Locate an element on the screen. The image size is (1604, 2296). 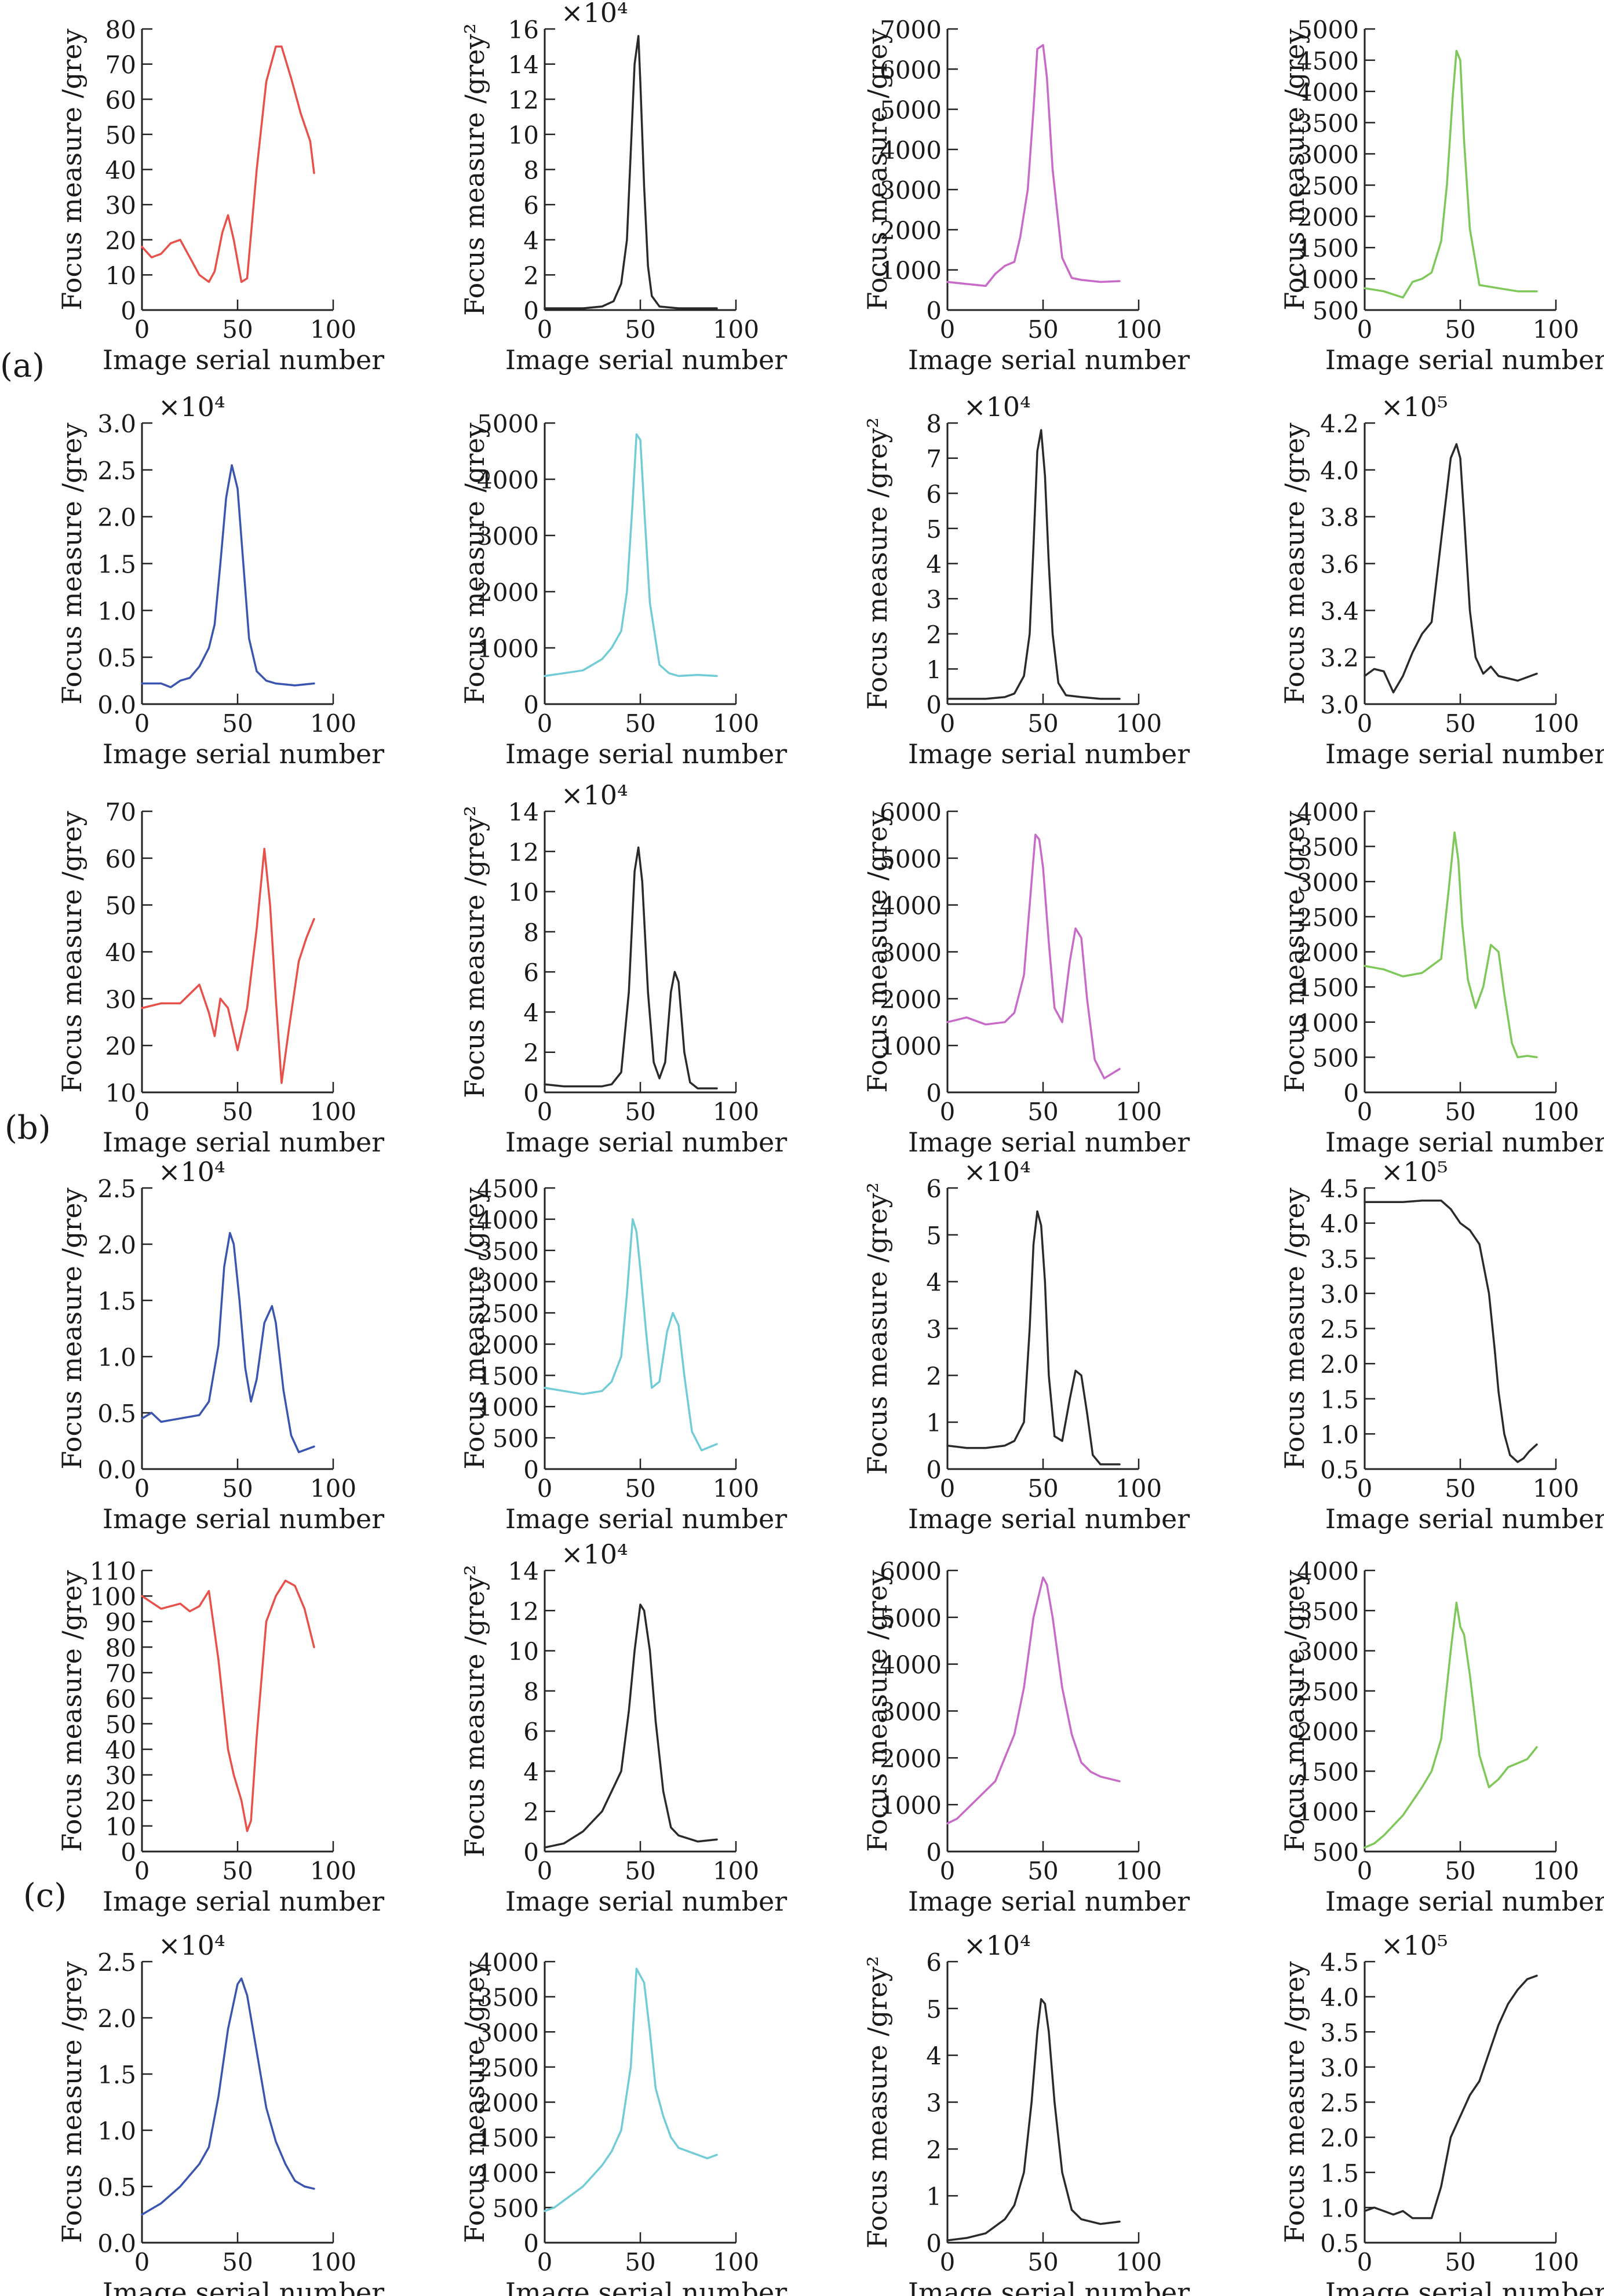
y-tick-label: 3.5 is located at coordinates (1339, 2032).